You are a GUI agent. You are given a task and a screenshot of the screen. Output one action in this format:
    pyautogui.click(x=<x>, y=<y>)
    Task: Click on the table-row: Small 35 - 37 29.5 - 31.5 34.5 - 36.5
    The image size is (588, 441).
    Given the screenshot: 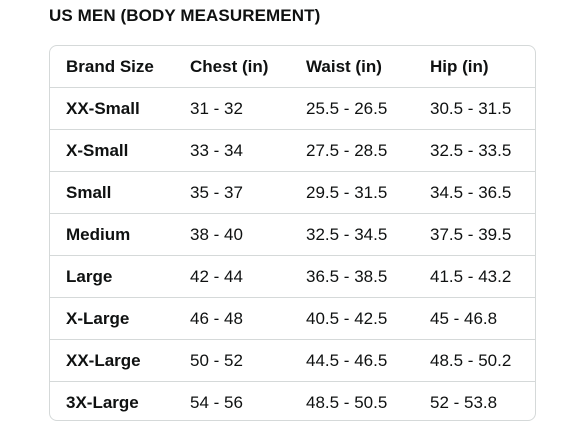 What is the action you would take?
    pyautogui.click(x=292, y=192)
    